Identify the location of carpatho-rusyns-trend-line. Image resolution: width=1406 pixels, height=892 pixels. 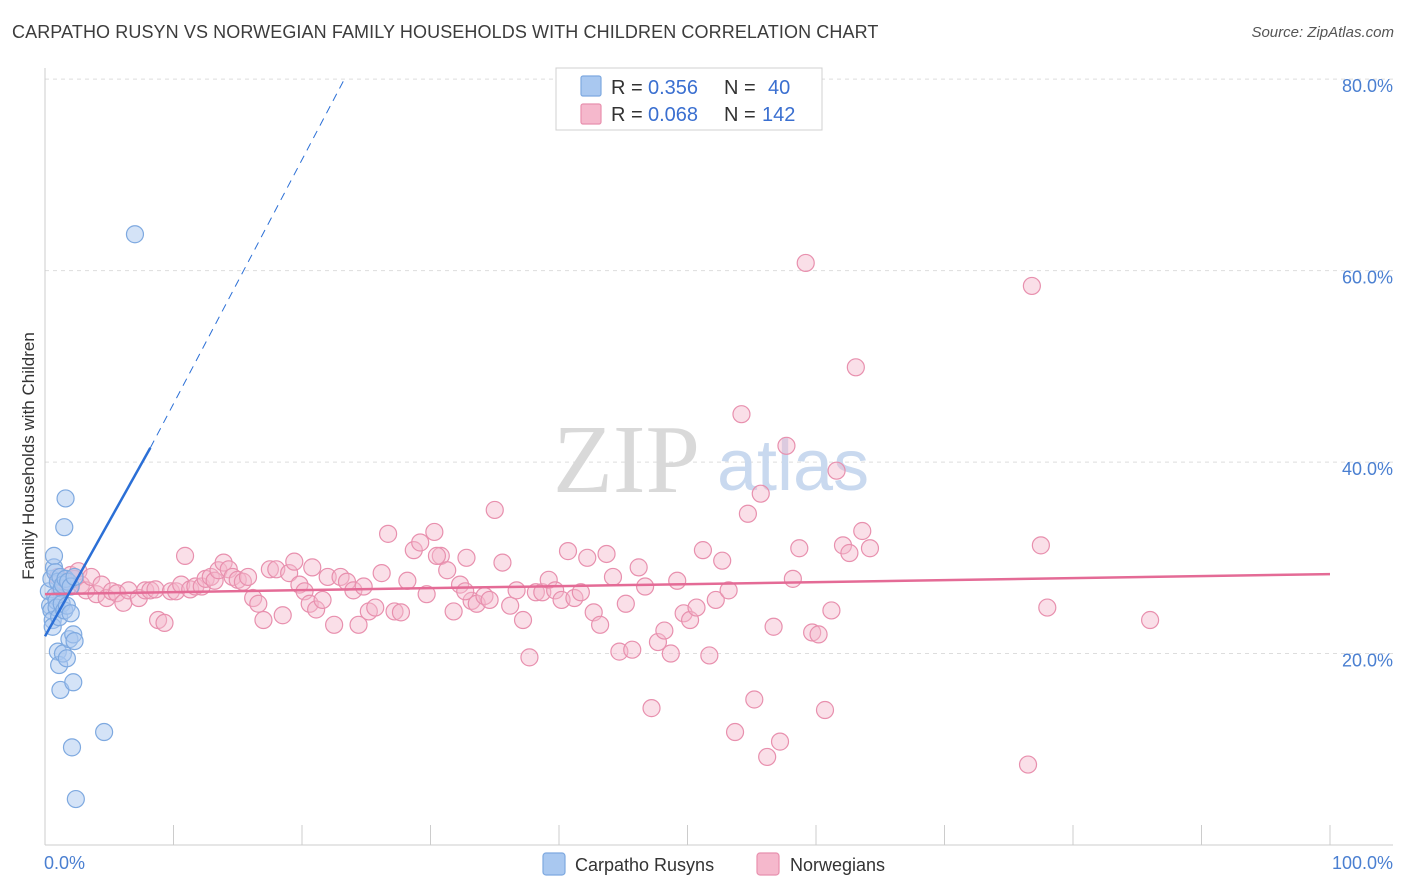
(97, 542).